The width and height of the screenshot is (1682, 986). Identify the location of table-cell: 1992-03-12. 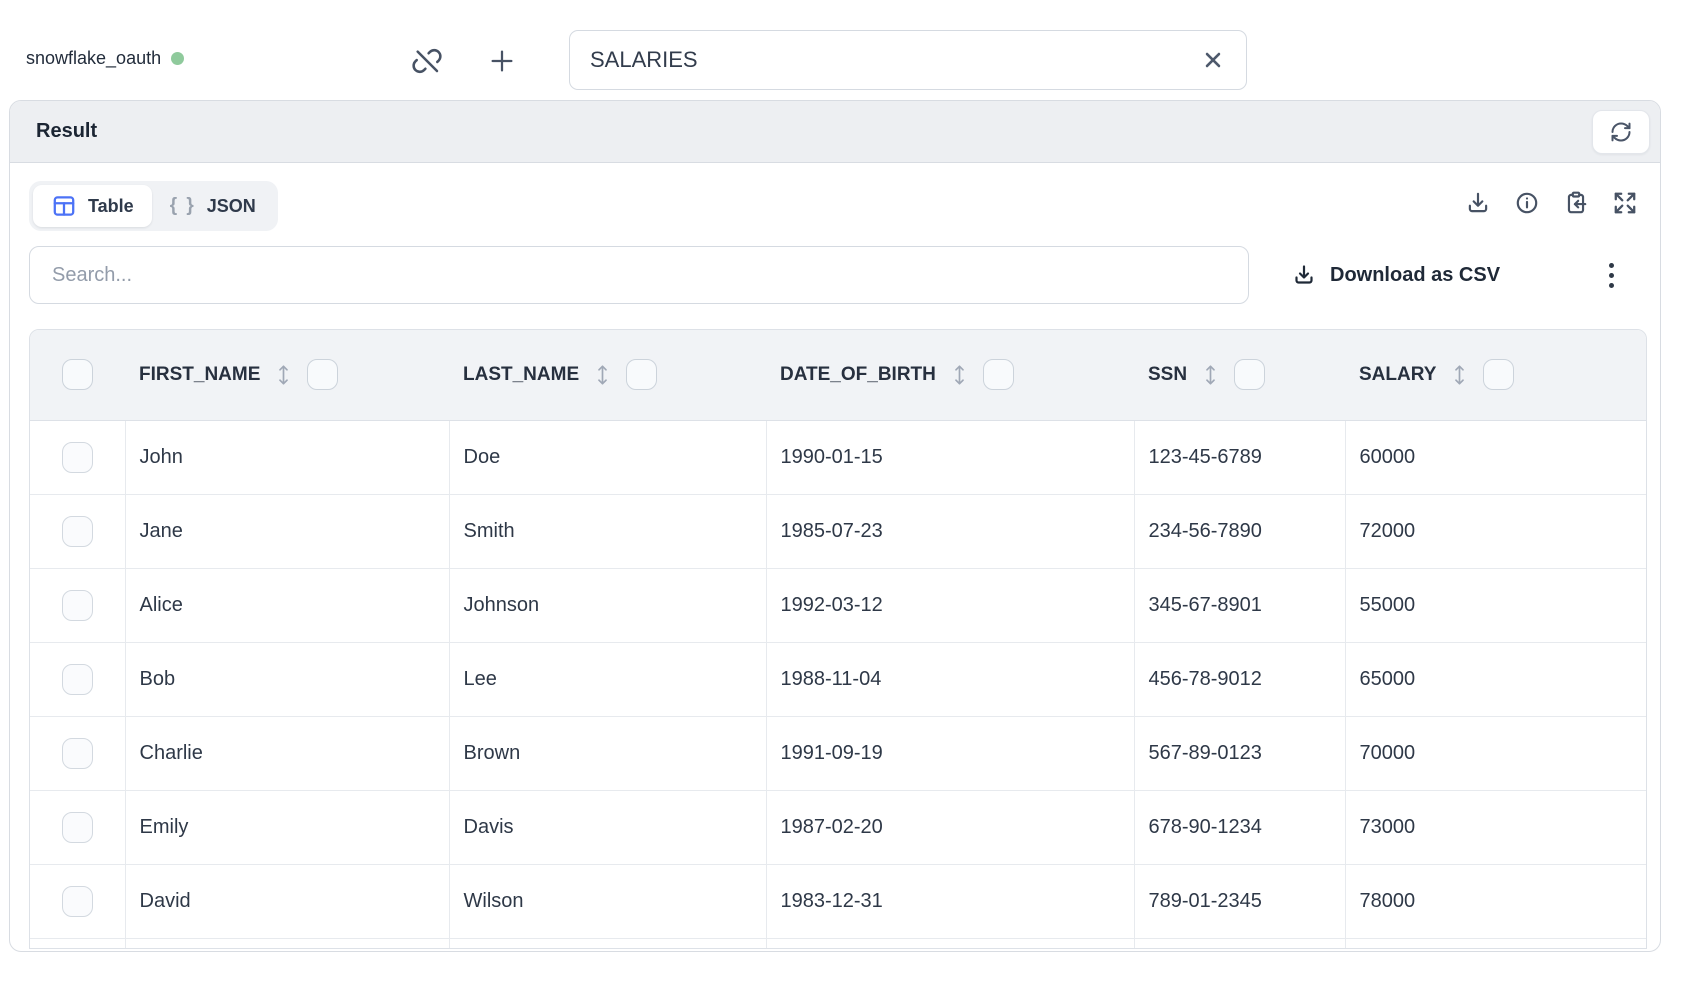
(949, 604).